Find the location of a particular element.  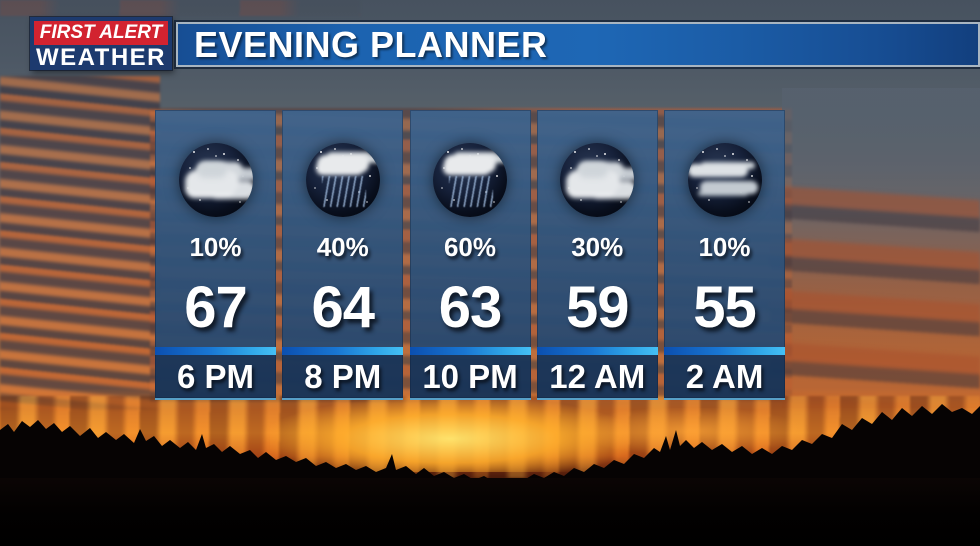

temperature-label: 64 is located at coordinates (343, 307).